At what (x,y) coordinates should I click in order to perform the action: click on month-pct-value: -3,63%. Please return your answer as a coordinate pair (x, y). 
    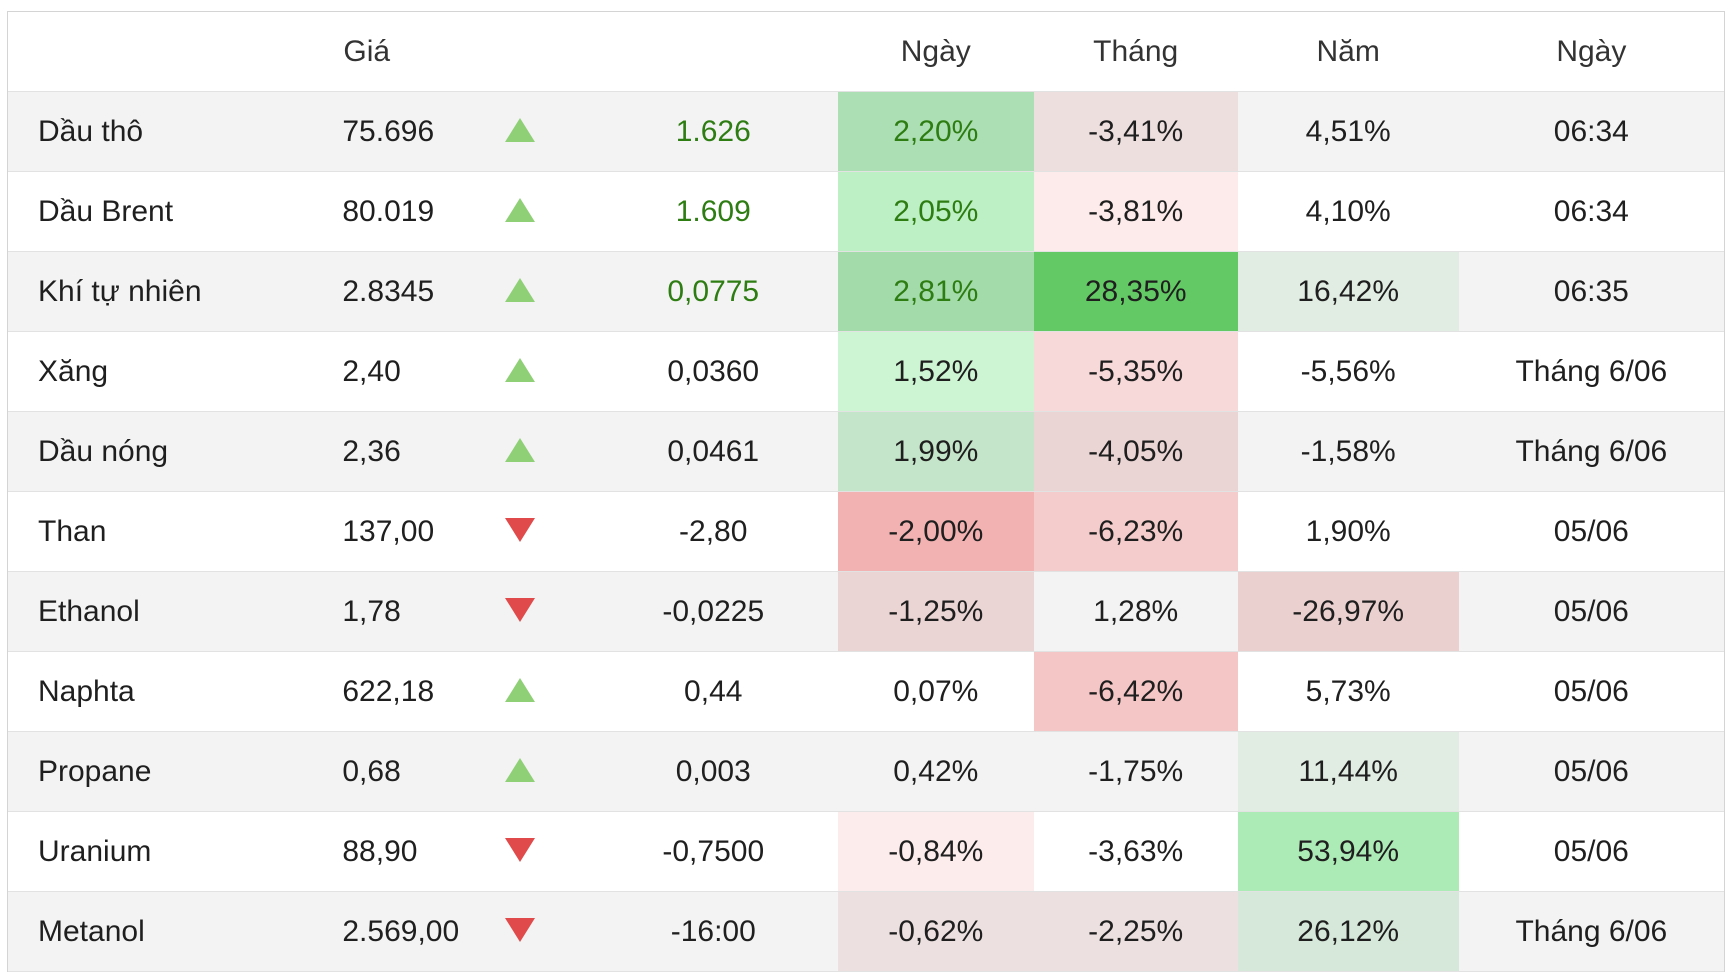
    Looking at the image, I should click on (1135, 851).